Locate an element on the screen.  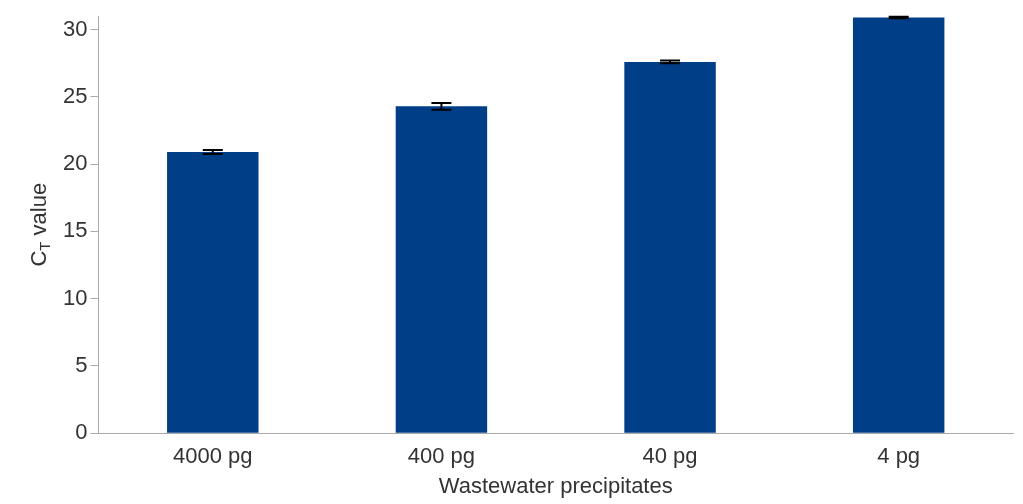
y-tick-label: 20 is located at coordinates (75, 163).